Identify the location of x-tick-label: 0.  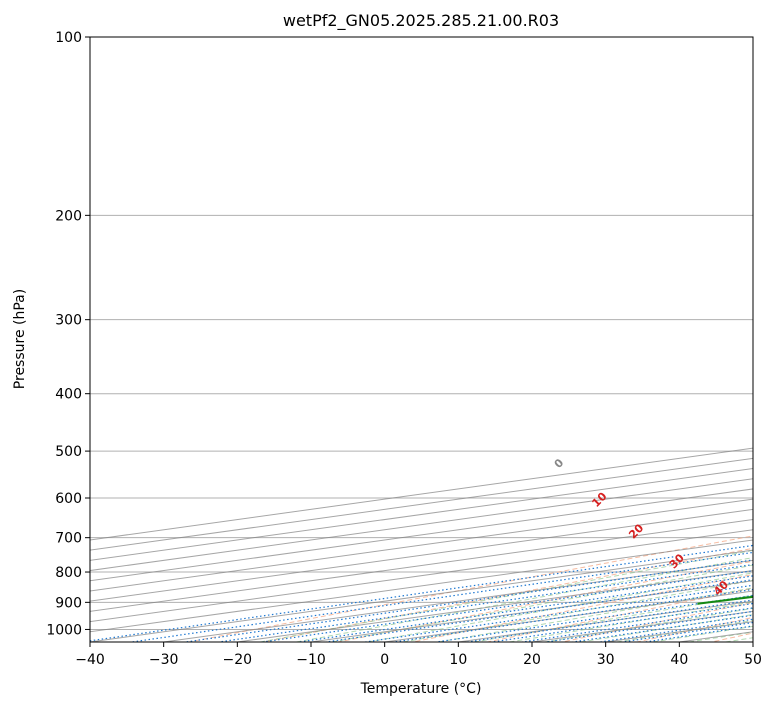
(384, 660).